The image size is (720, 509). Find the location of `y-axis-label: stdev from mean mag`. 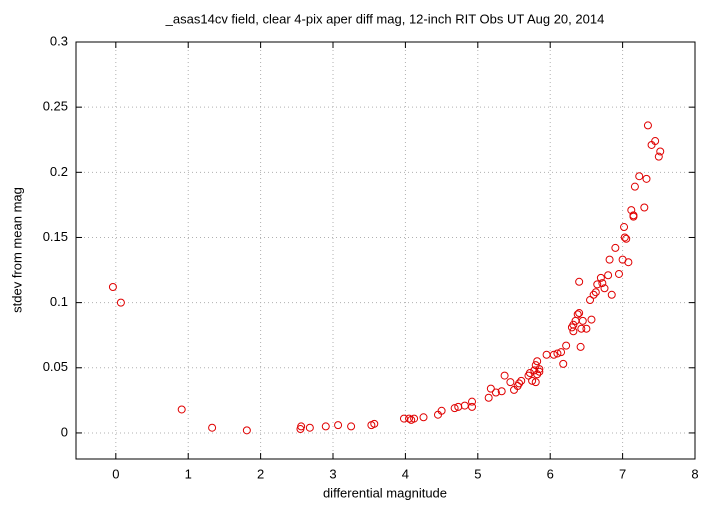

y-axis-label: stdev from mean mag is located at coordinates (16, 250).